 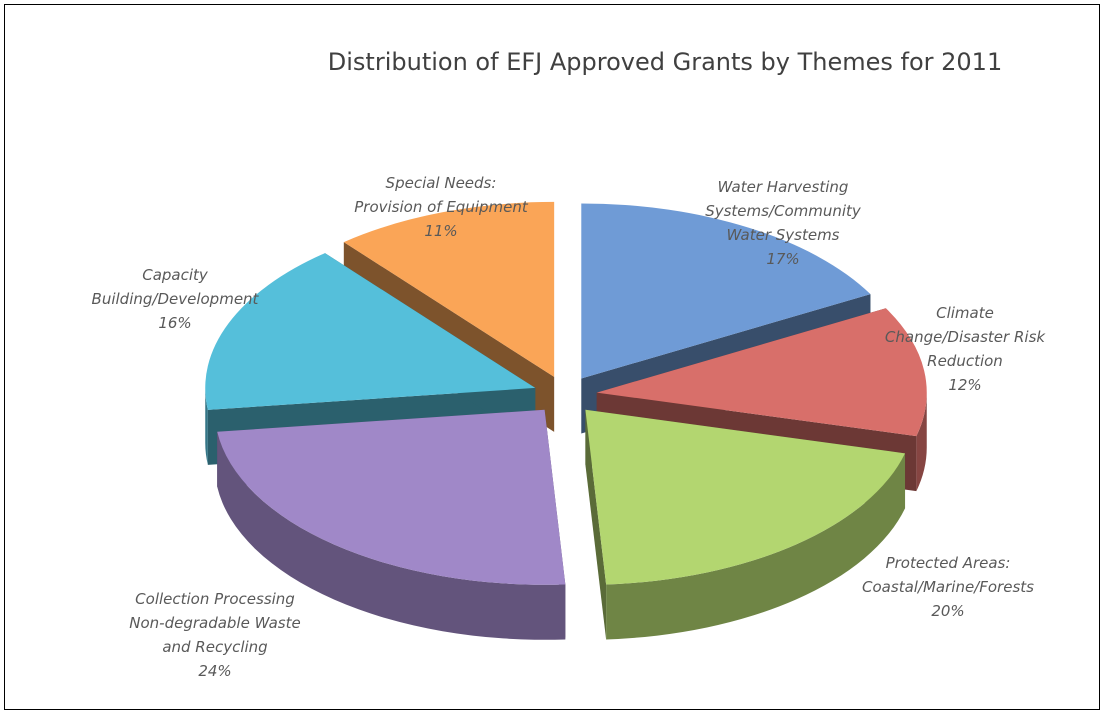 I want to click on slice-label-line: Non-degradable Waste, so click(x=214, y=623).